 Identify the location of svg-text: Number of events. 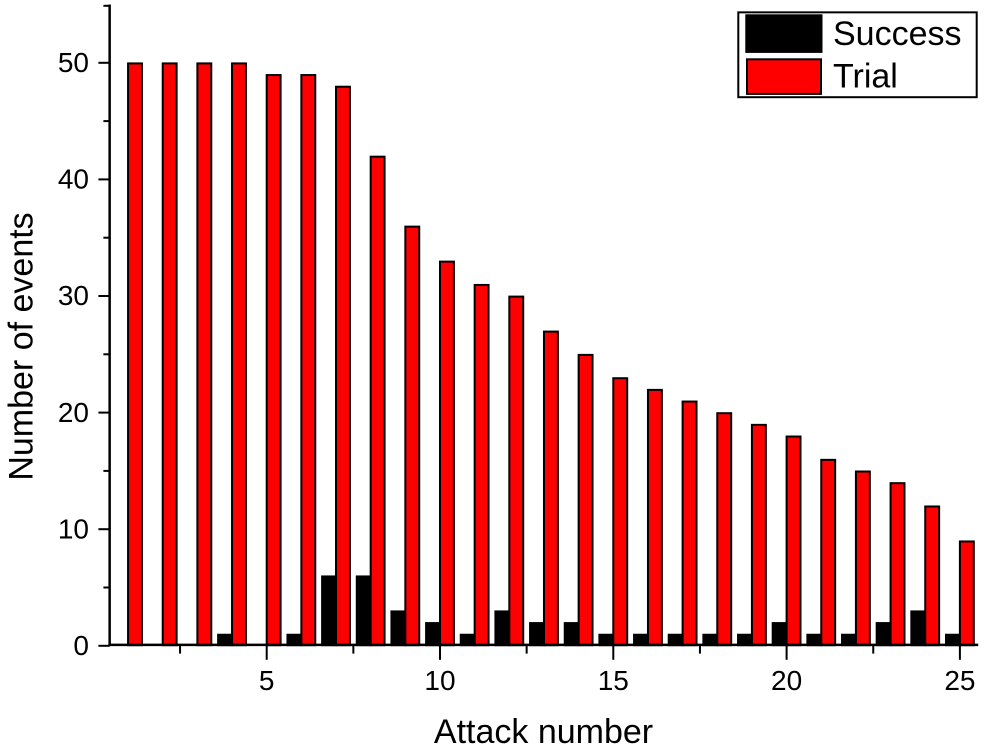
(22, 346).